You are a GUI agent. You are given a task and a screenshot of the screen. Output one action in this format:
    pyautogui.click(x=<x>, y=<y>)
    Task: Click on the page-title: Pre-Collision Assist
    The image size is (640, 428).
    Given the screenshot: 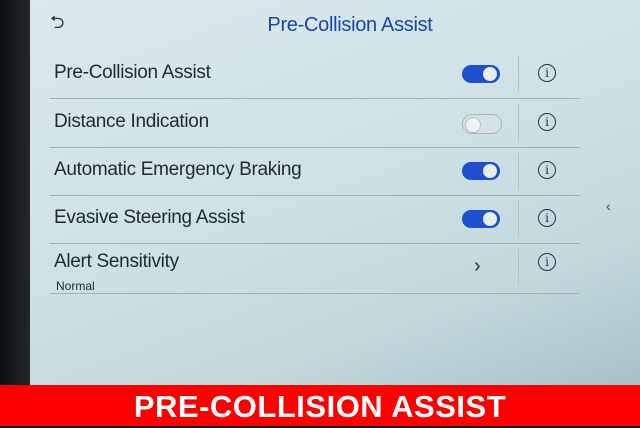 What is the action you would take?
    pyautogui.click(x=350, y=25)
    